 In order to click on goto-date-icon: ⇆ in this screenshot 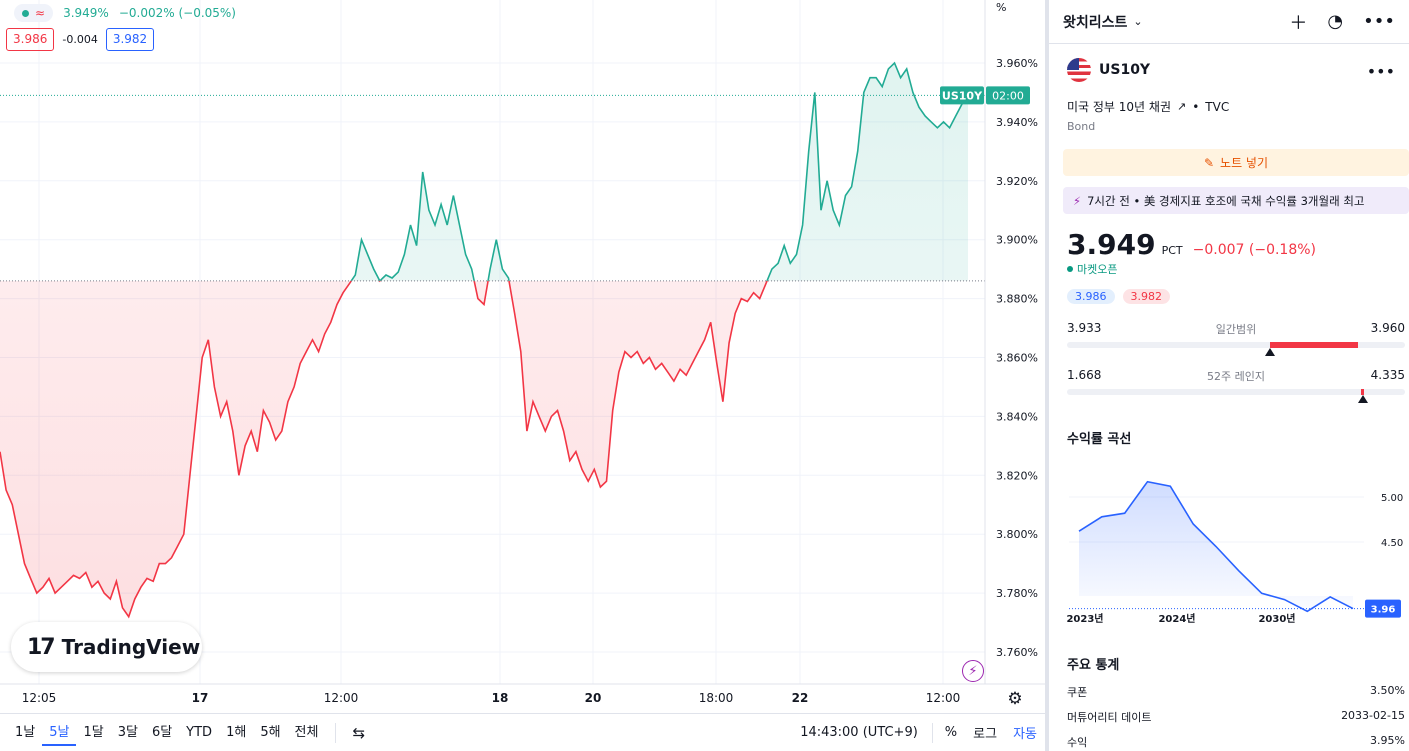, I will do `click(359, 732)`.